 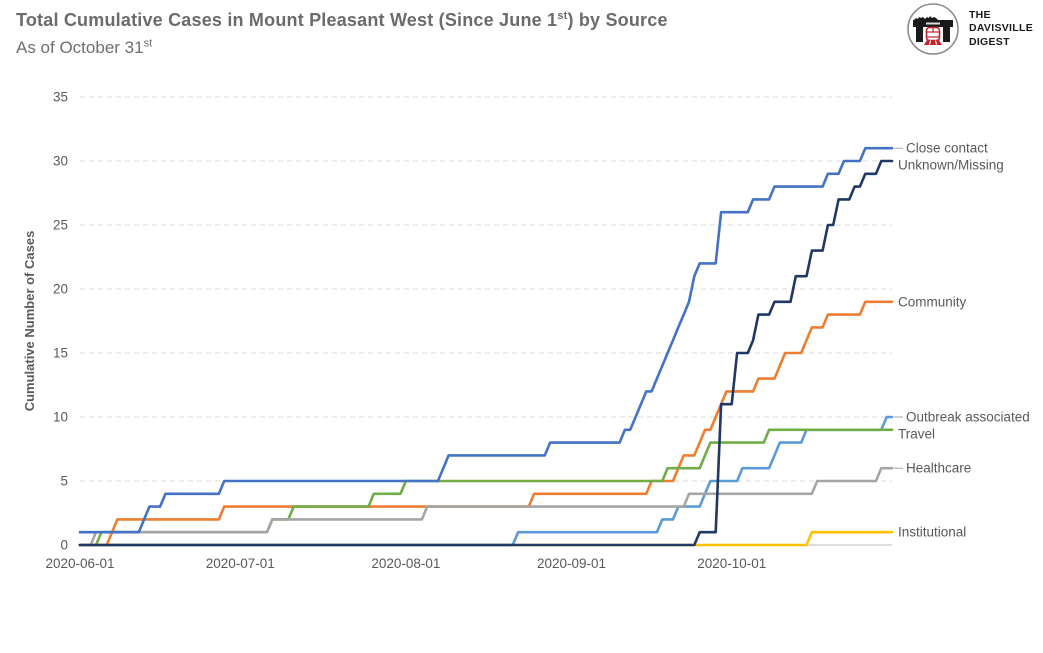 I want to click on logo-text-line3: DIGEST, so click(x=989, y=41).